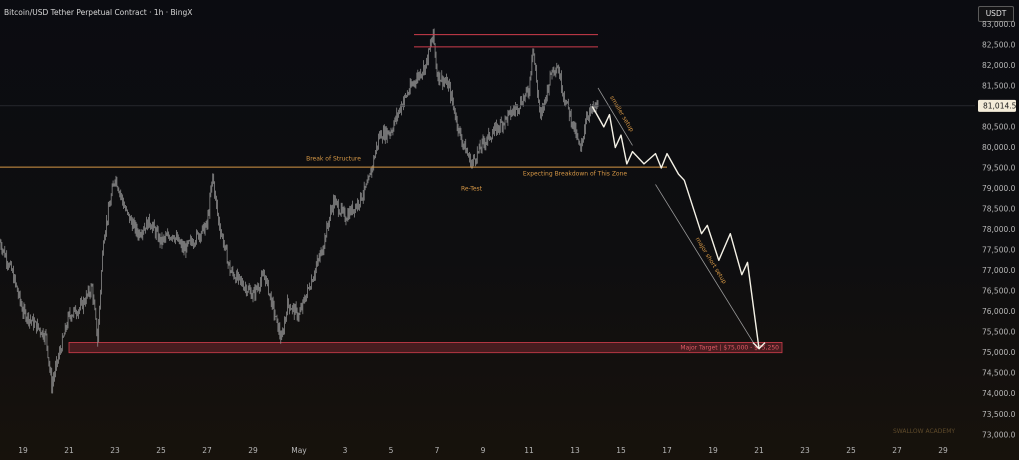 The height and width of the screenshot is (460, 1024). What do you see at coordinates (472, 189) in the screenshot?
I see `annotation-2: Re-Test` at bounding box center [472, 189].